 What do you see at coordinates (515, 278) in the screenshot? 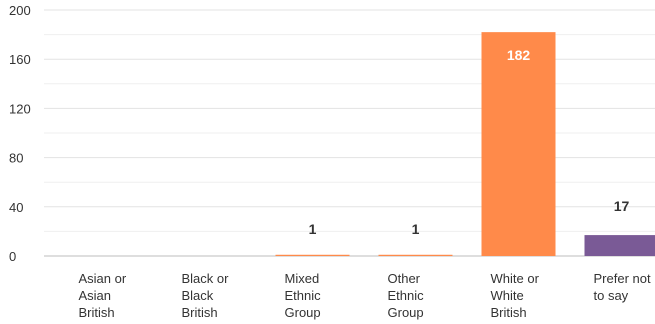
I see `category-label-line: White or` at bounding box center [515, 278].